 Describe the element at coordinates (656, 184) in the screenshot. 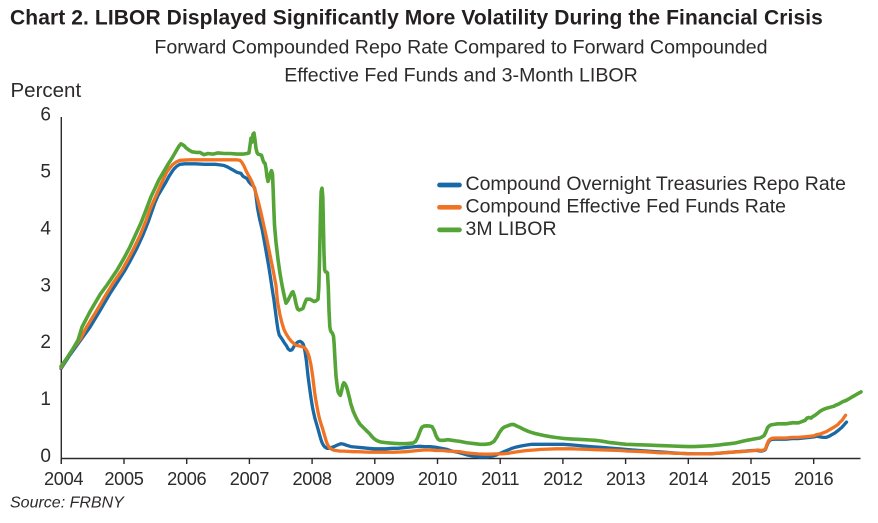

I see `svg-text:Compound Overnight Treasuries: Compound Overnight Treasuries Repo Rate` at that location.